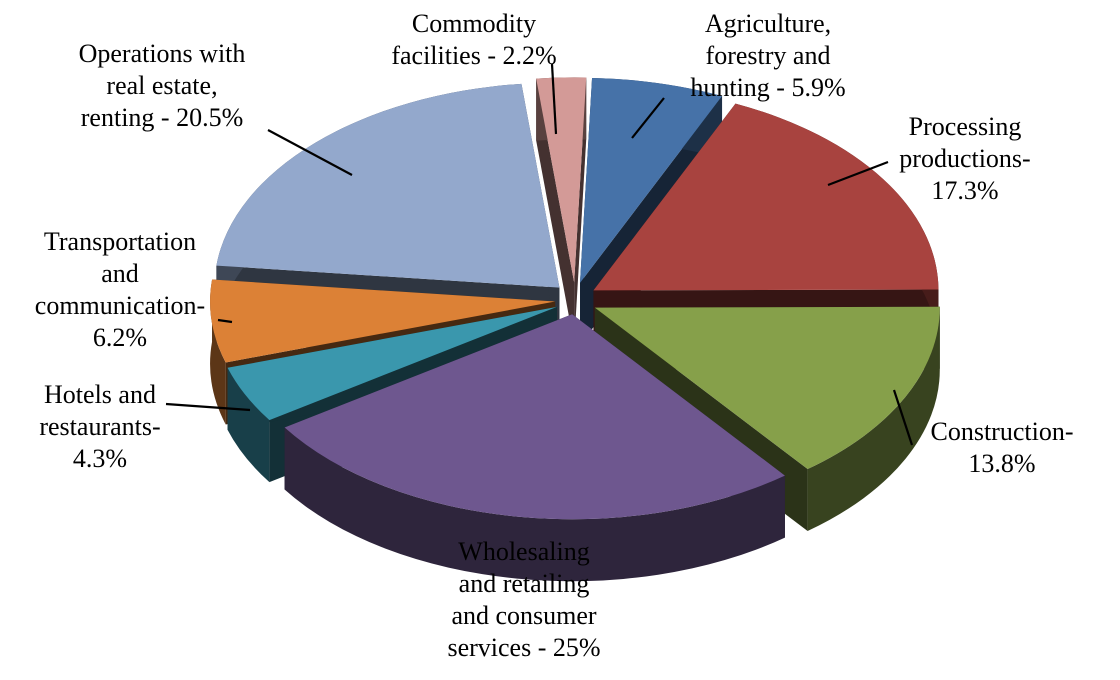 The image size is (1120, 680). I want to click on pie-slice-4-top, so click(534, 417).